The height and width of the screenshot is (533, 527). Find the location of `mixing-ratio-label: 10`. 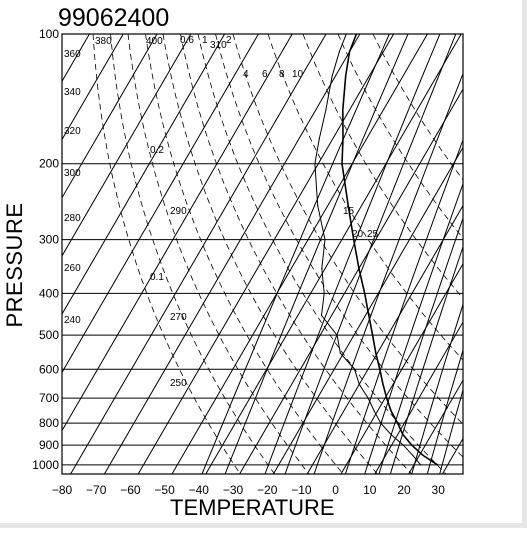

mixing-ratio-label: 10 is located at coordinates (298, 74).